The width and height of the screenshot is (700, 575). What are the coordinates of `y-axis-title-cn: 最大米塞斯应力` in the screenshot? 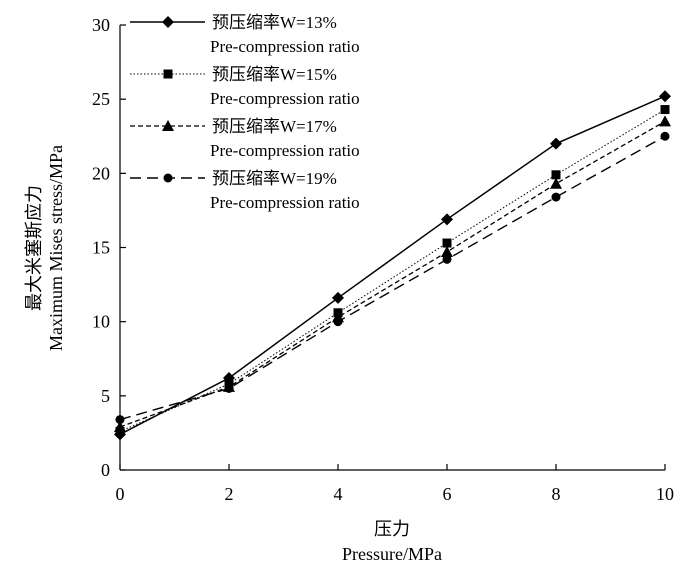 It's located at (34, 248).